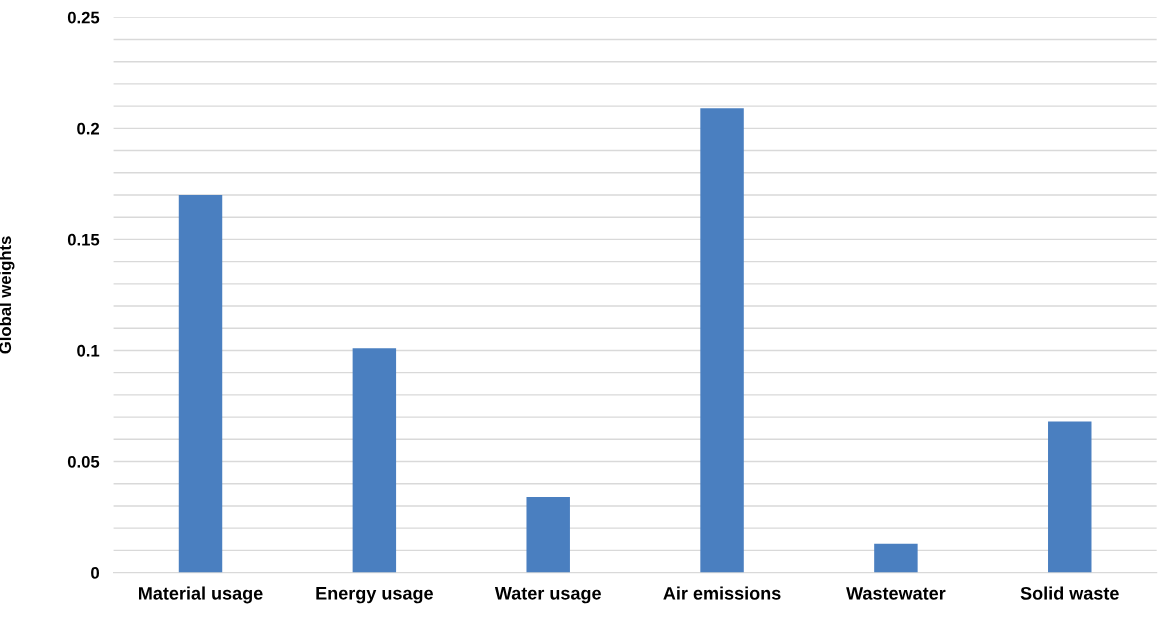 The image size is (1159, 617). What do you see at coordinates (722, 593) in the screenshot?
I see `x-tick-label: Air emissions` at bounding box center [722, 593].